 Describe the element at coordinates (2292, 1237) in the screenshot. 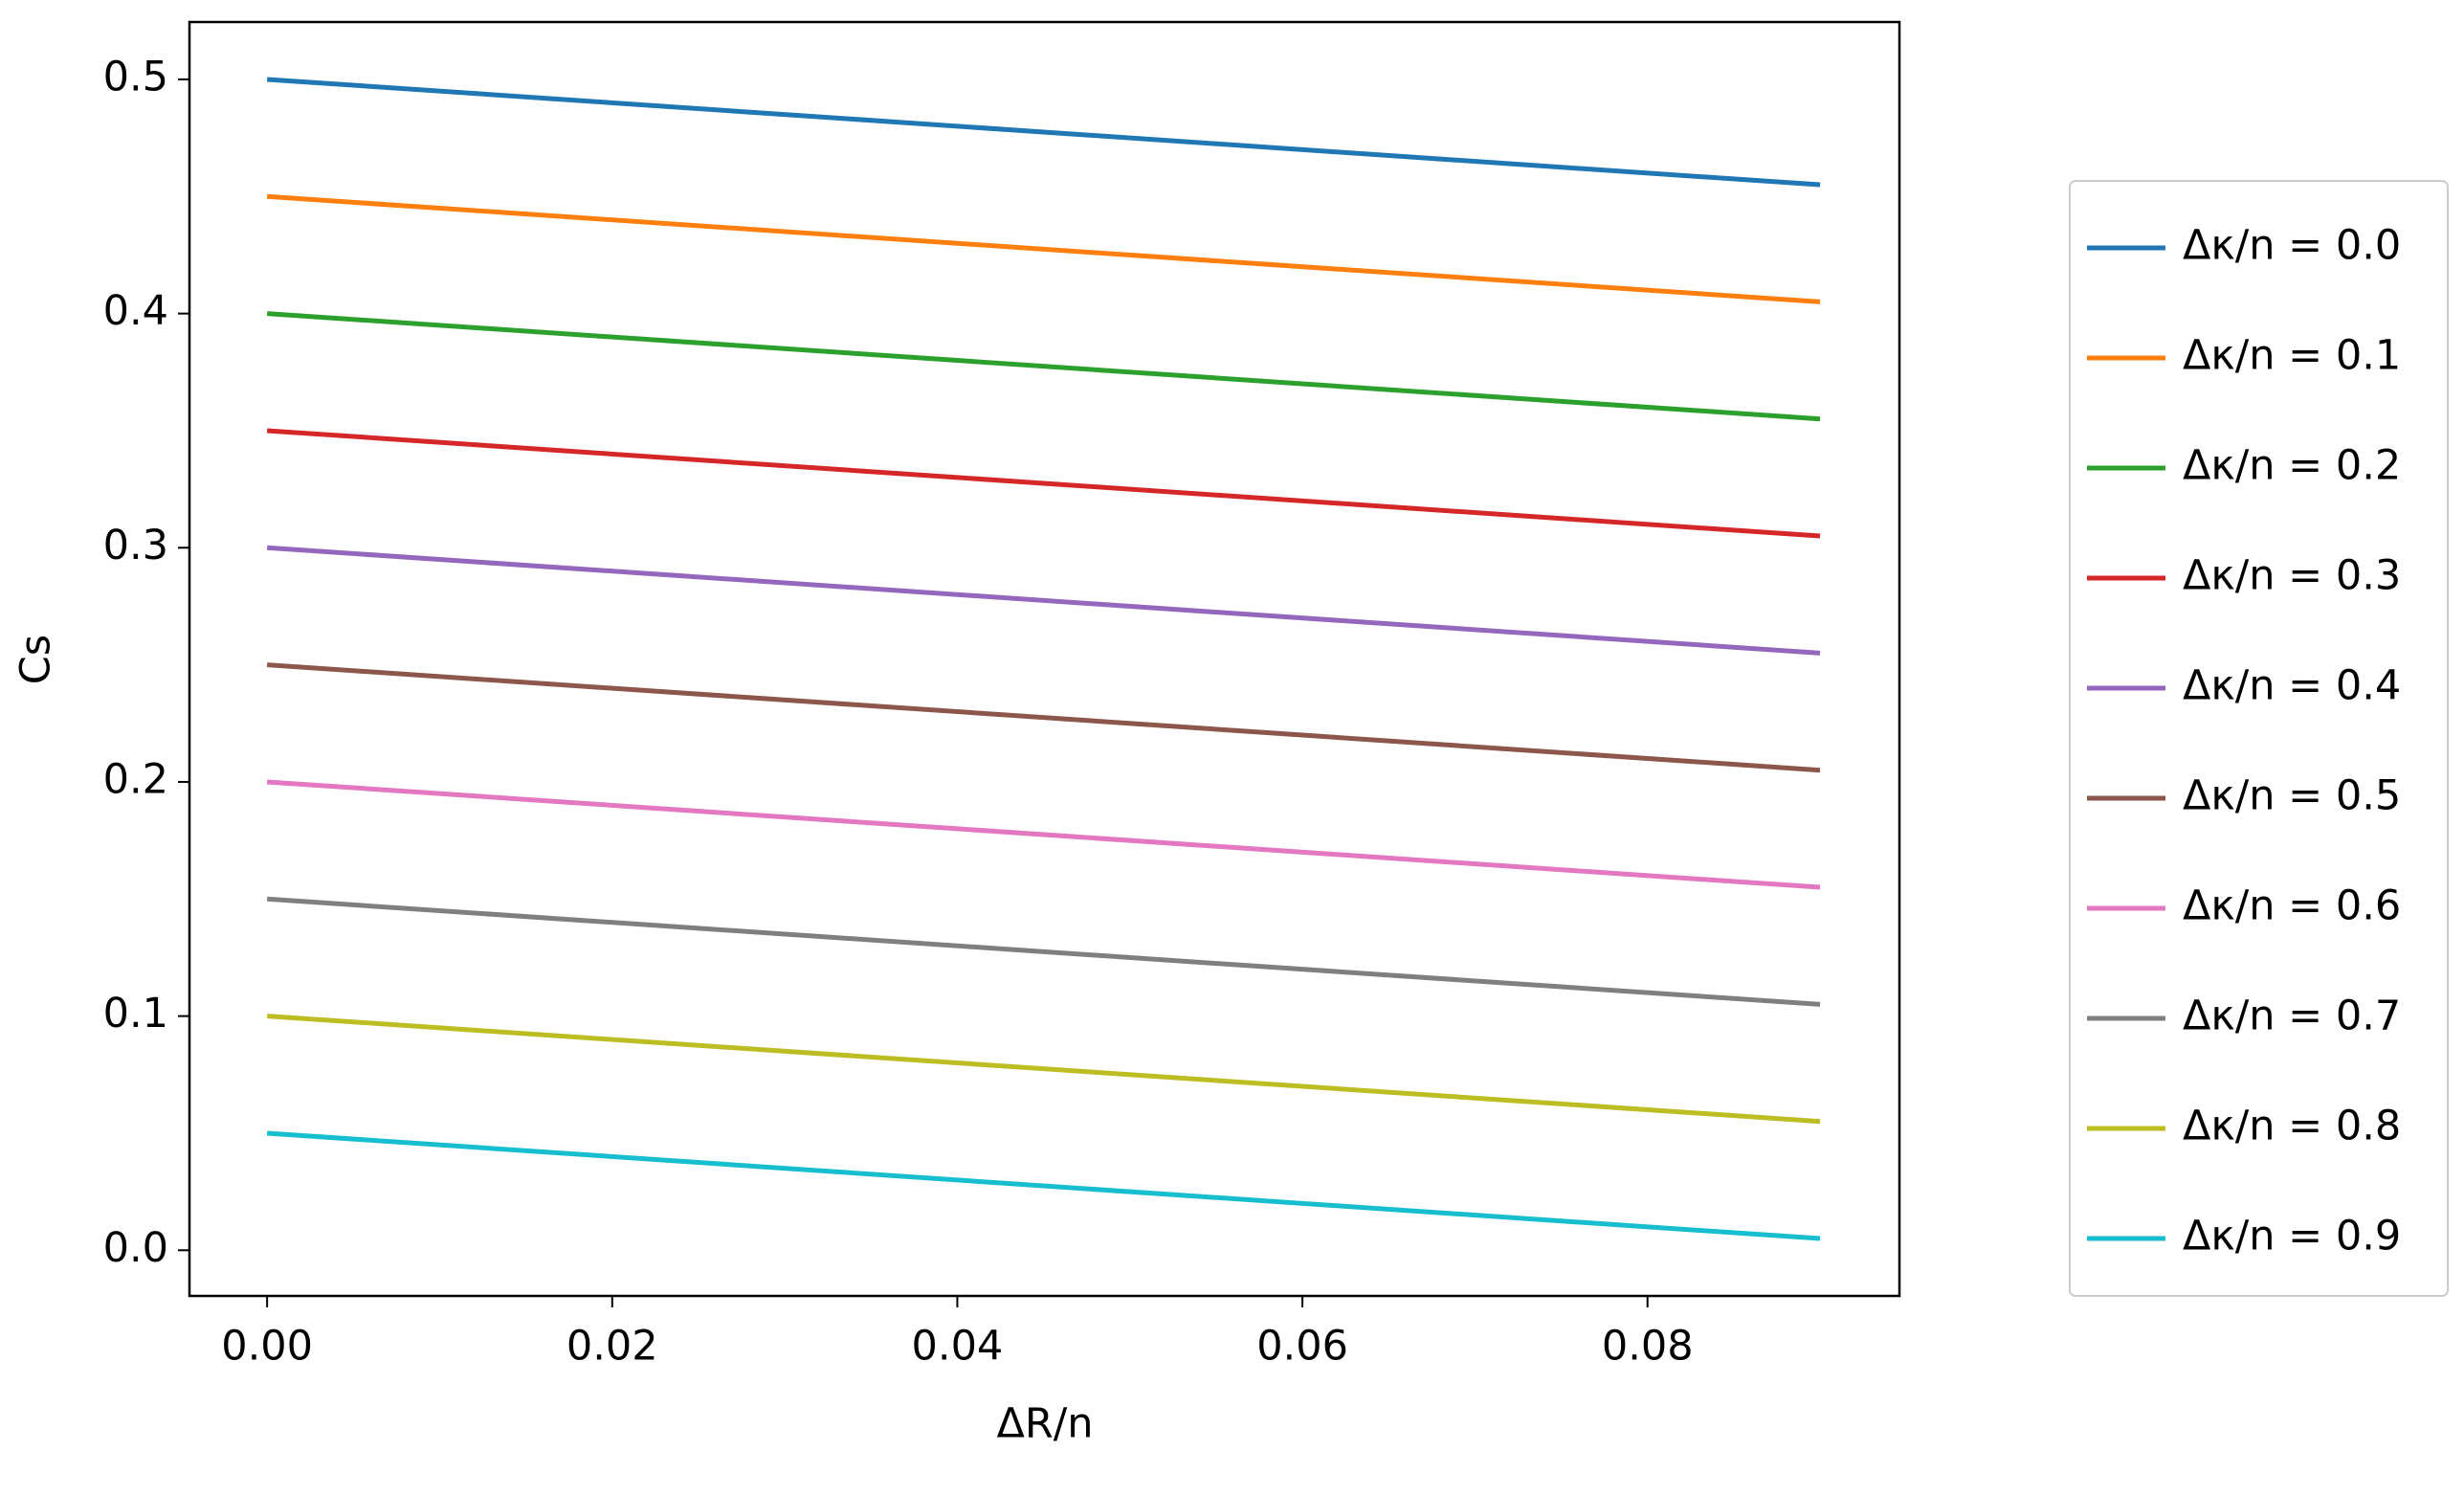

I see `legend-label: Δκ/n = 0.9` at that location.